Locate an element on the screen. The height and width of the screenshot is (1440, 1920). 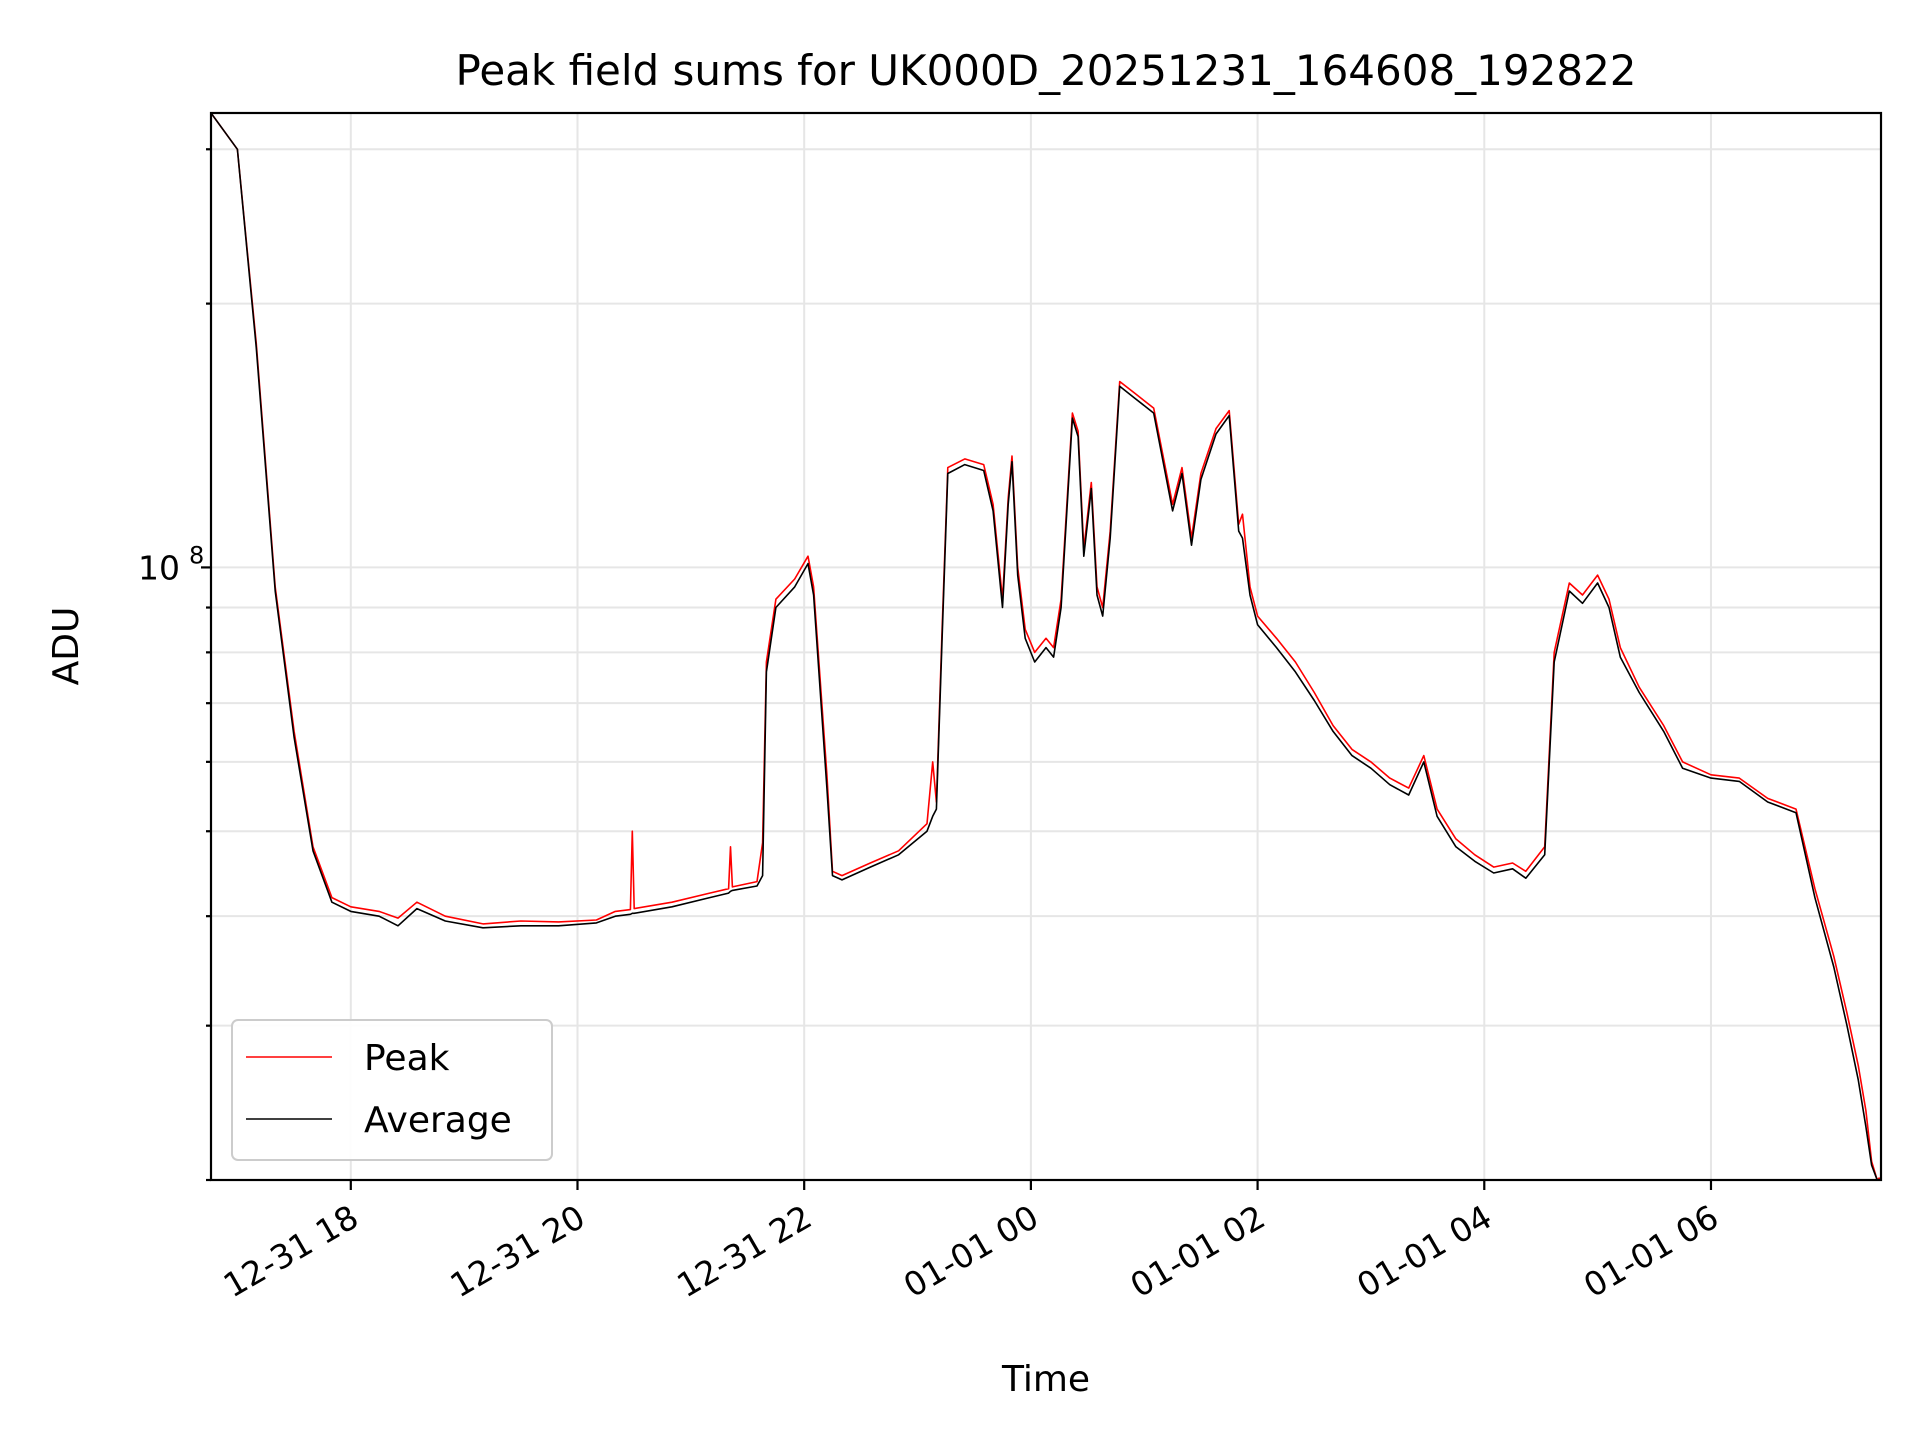
legend-box is located at coordinates (392, 1090).